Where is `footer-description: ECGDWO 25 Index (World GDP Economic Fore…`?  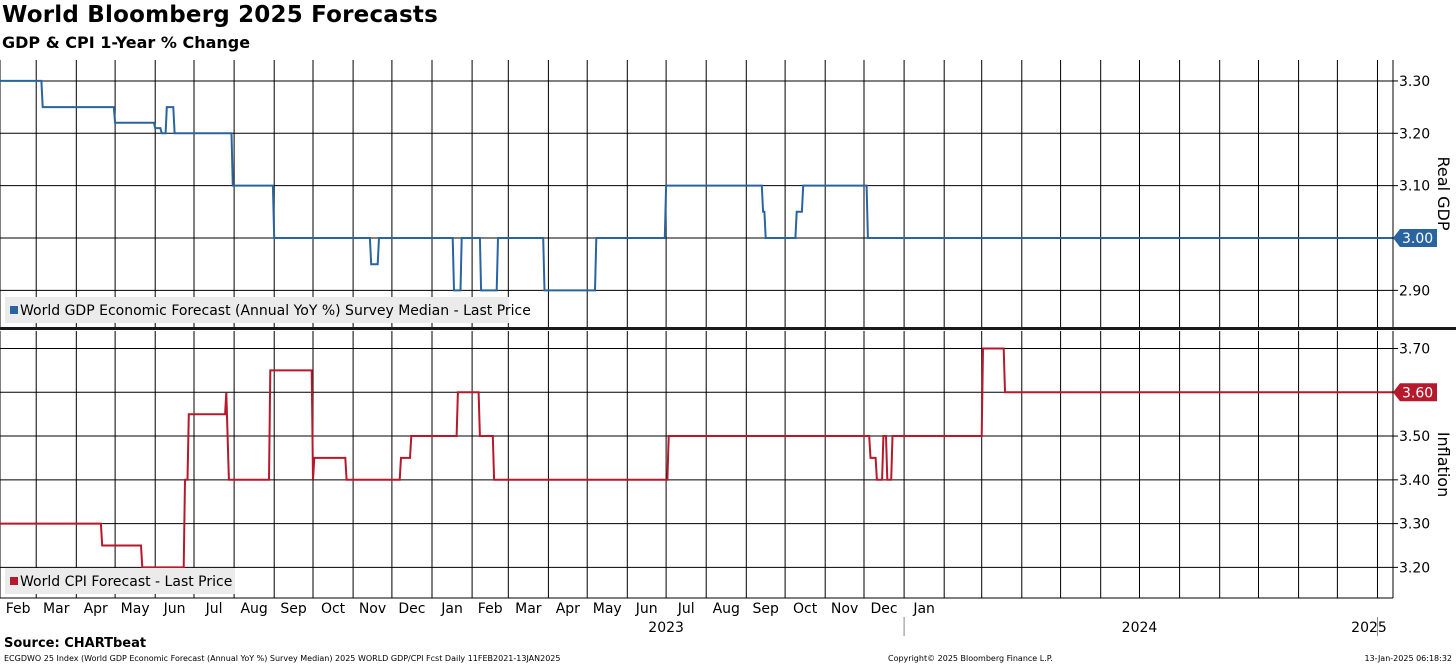
footer-description: ECGDWO 25 Index (World GDP Economic Fore… is located at coordinates (282, 658).